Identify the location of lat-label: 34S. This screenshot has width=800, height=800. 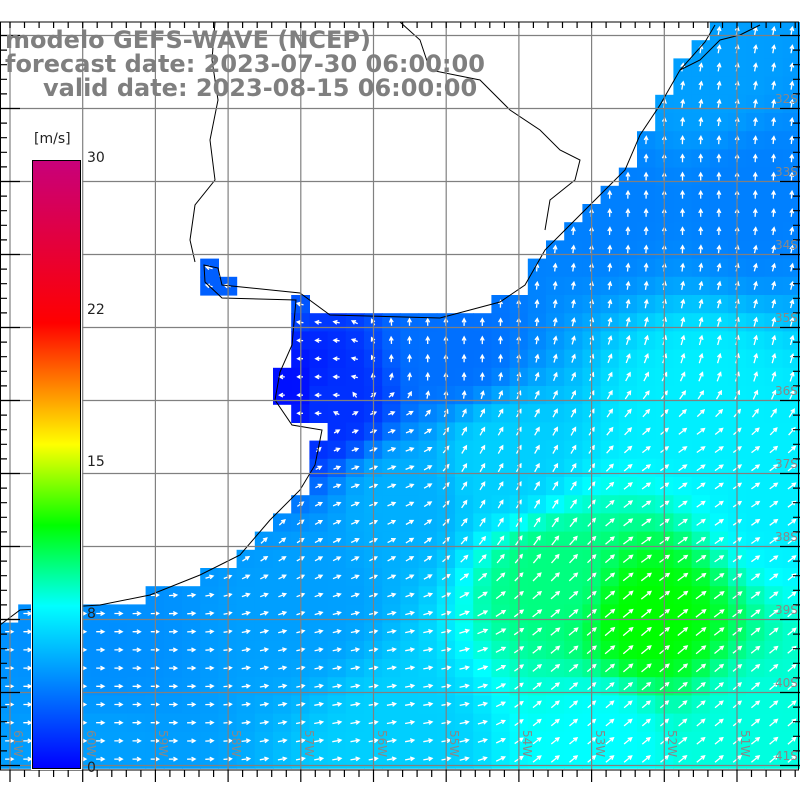
(786, 245).